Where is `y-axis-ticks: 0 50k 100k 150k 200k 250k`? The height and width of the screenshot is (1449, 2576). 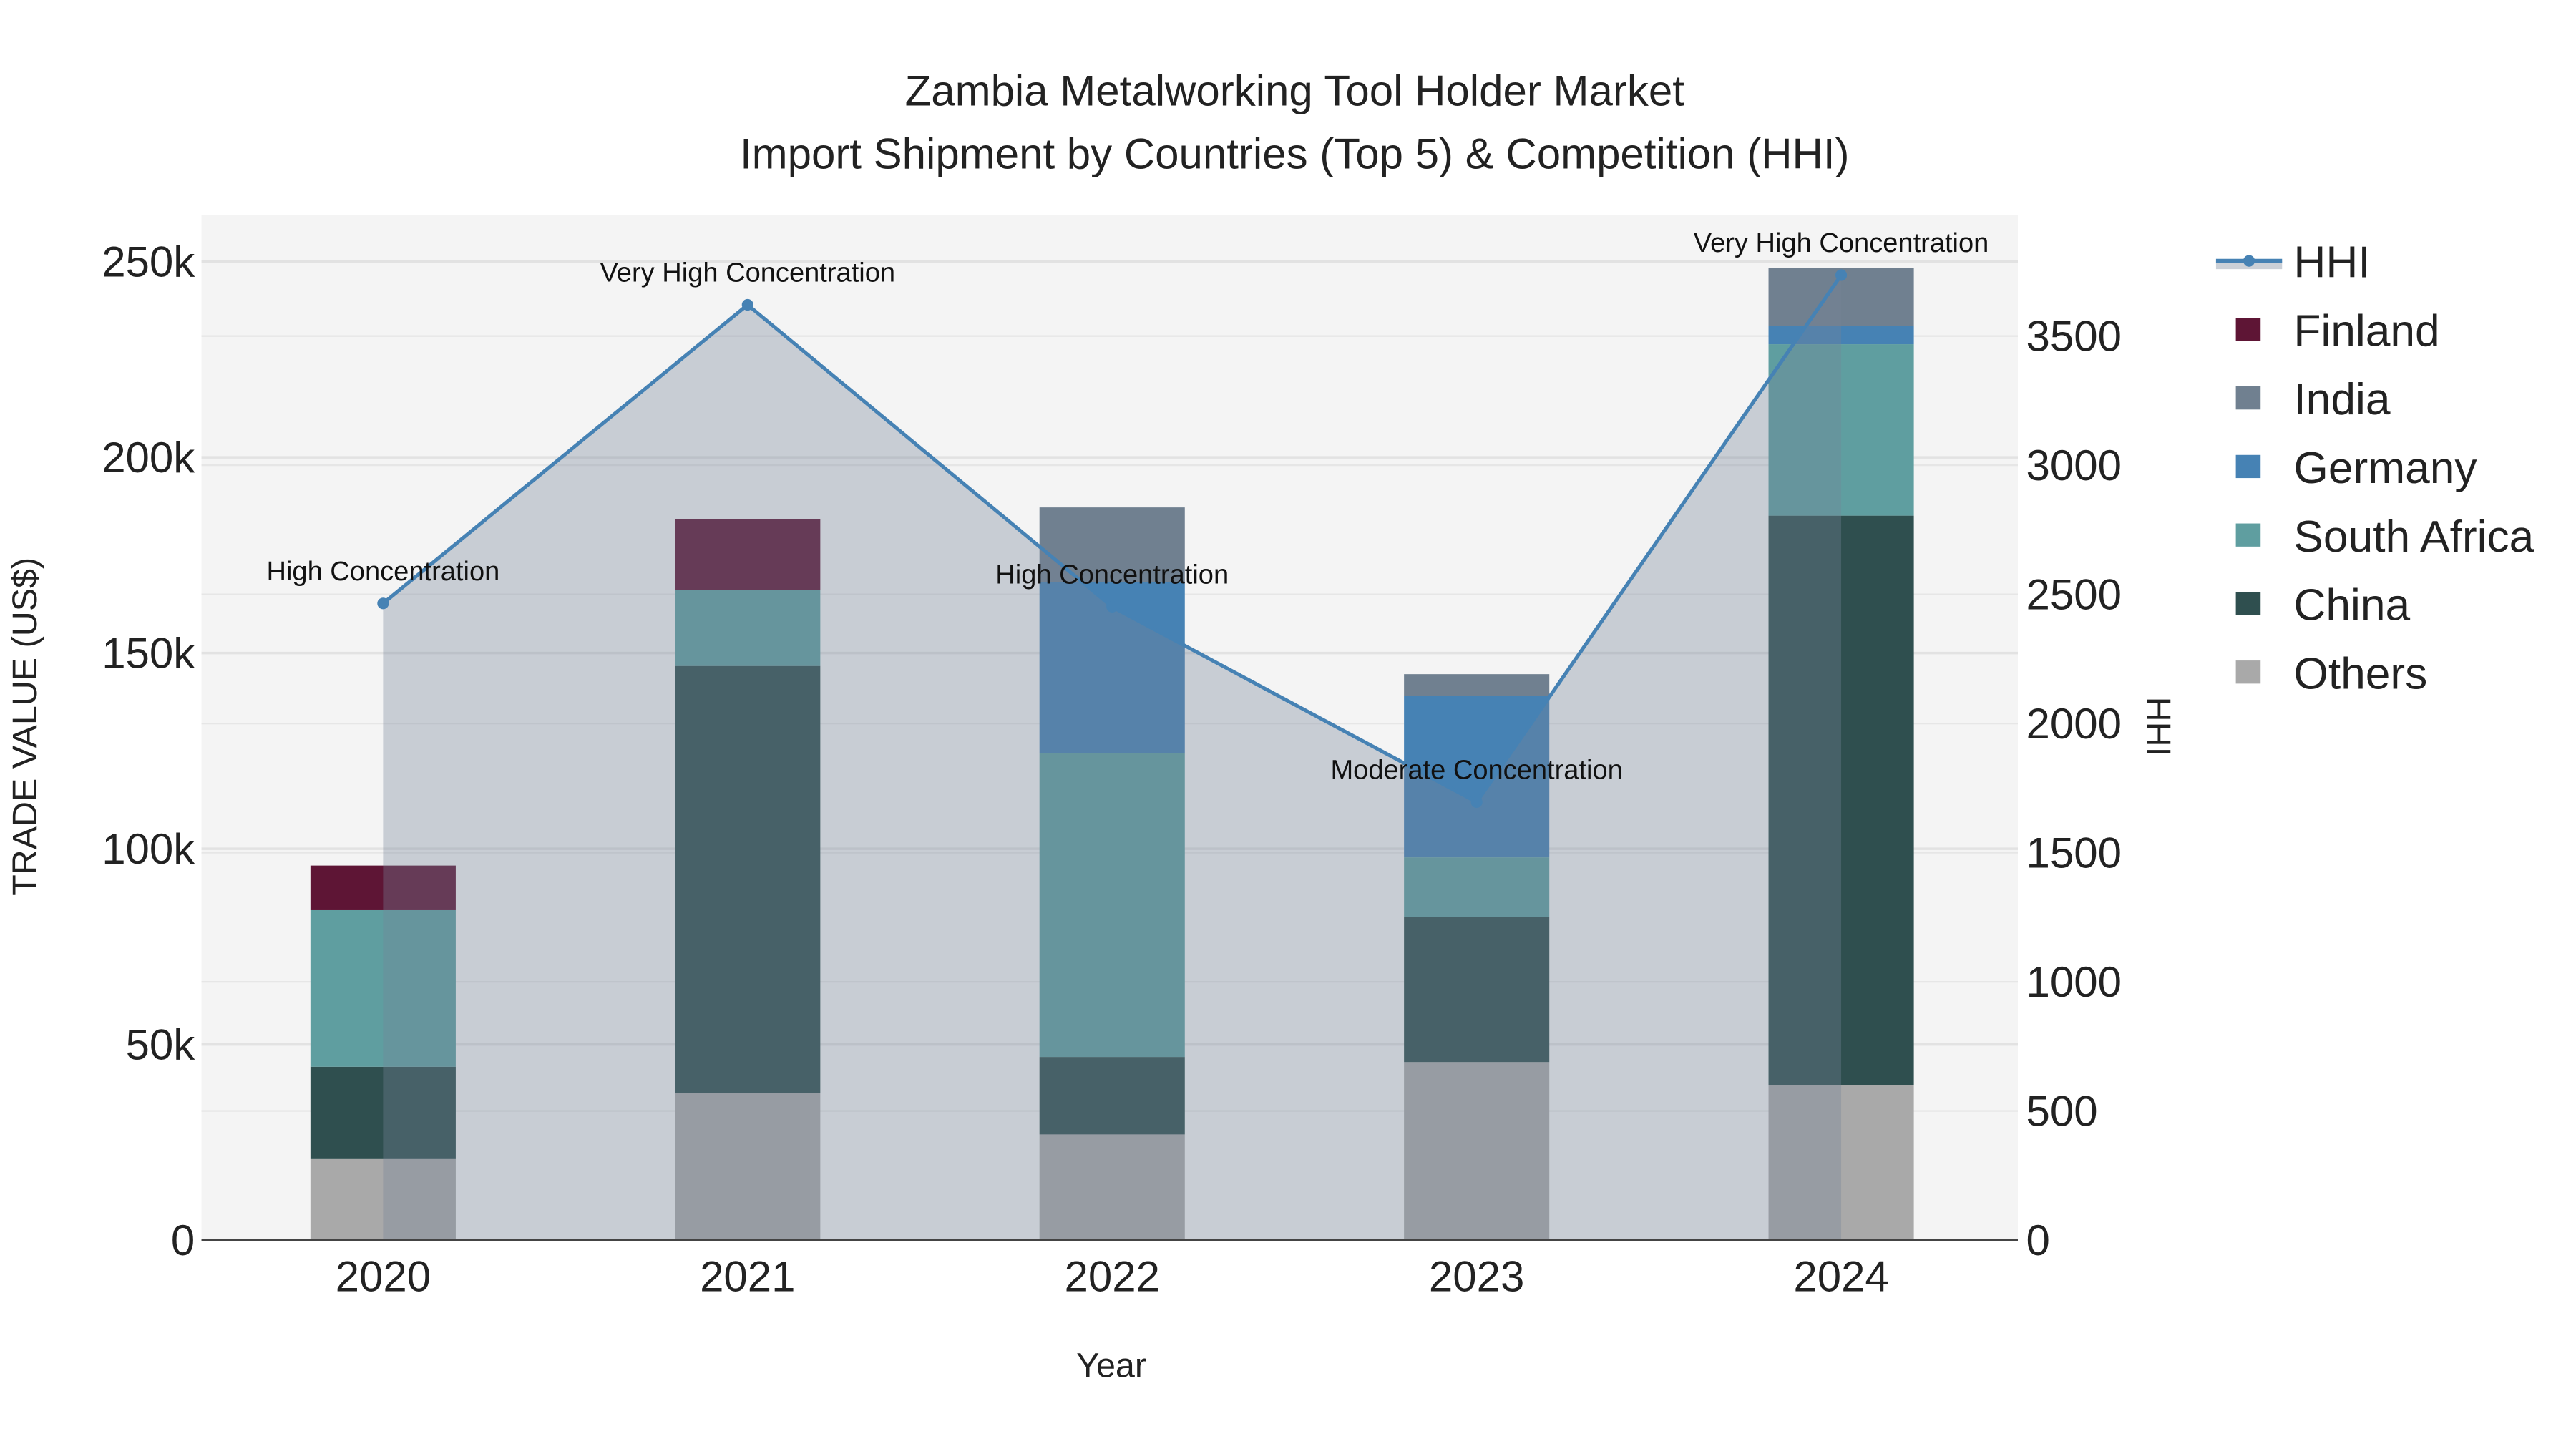 y-axis-ticks: 0 50k 100k 150k 200k 250k is located at coordinates (148, 751).